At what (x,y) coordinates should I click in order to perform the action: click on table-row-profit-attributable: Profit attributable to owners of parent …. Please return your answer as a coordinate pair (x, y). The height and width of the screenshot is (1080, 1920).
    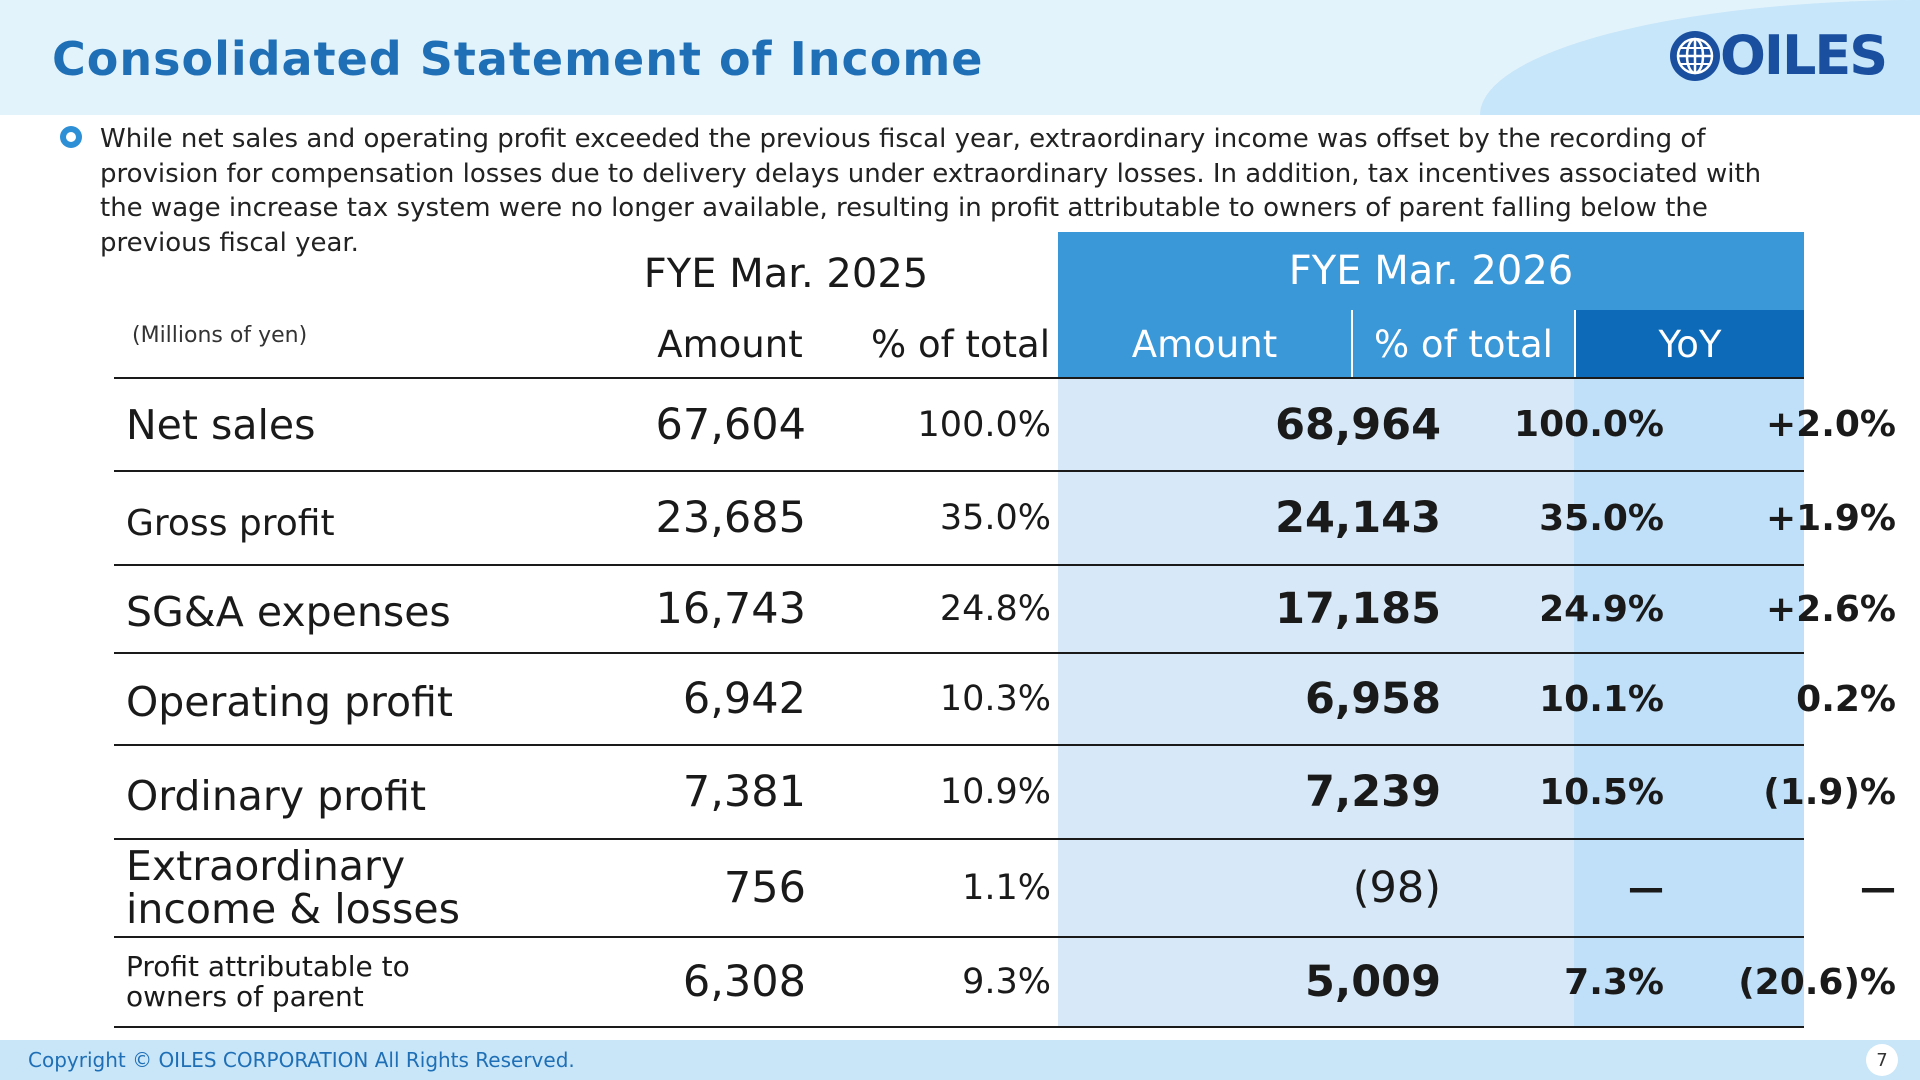
    Looking at the image, I should click on (1005, 982).